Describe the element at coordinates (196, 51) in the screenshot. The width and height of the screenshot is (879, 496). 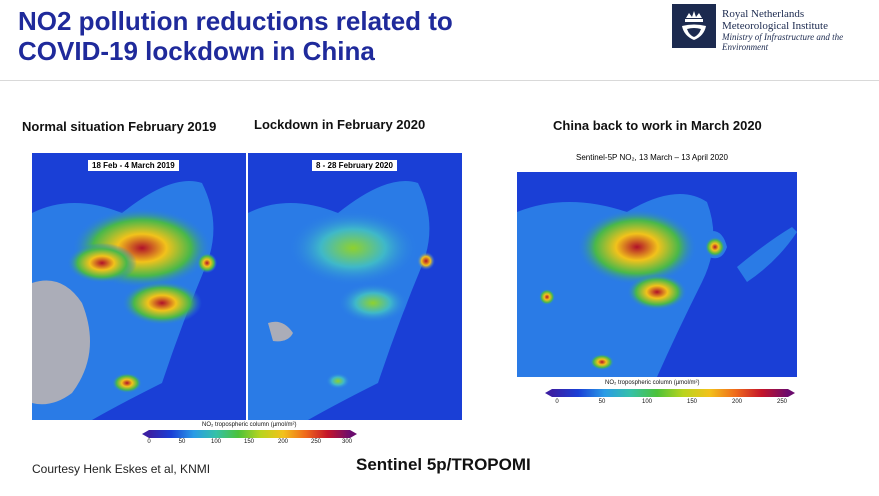
I see `title-line-2: COVID-19 lockdown in China` at that location.